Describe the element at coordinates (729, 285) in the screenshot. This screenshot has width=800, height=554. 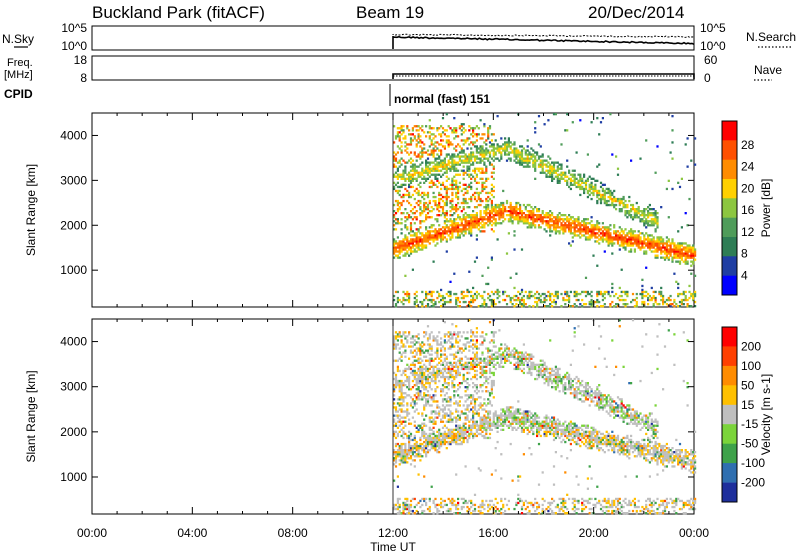
I see `colorbar-swatch` at that location.